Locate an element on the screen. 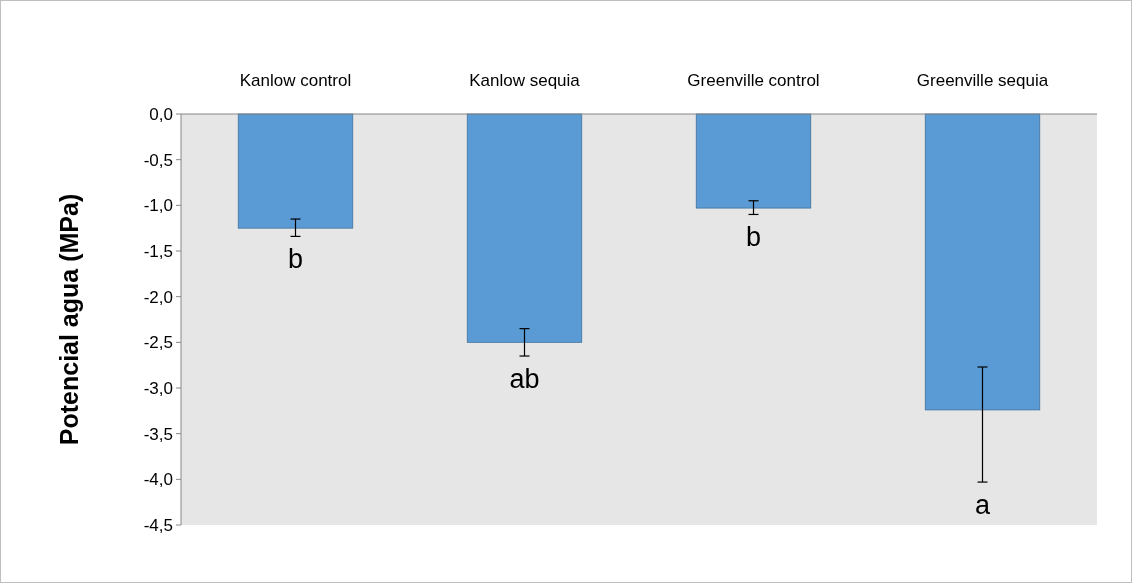 This screenshot has width=1132, height=583. y-tick-label: -3,0 is located at coordinates (158, 388).